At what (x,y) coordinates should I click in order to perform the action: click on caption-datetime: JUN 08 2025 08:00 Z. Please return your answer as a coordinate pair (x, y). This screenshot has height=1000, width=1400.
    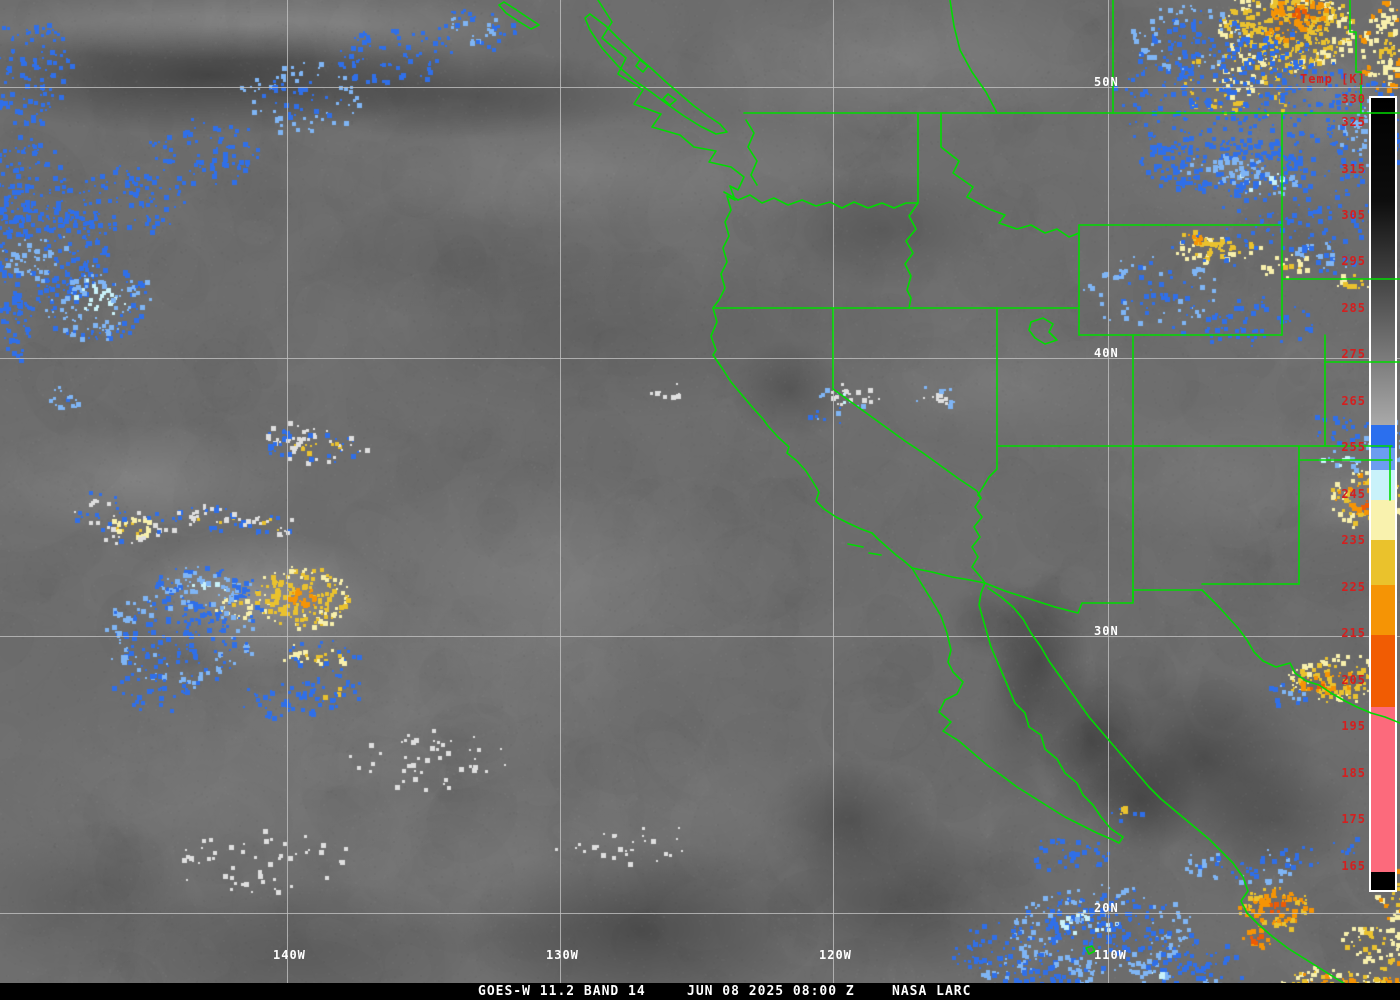
    Looking at the image, I should click on (771, 991).